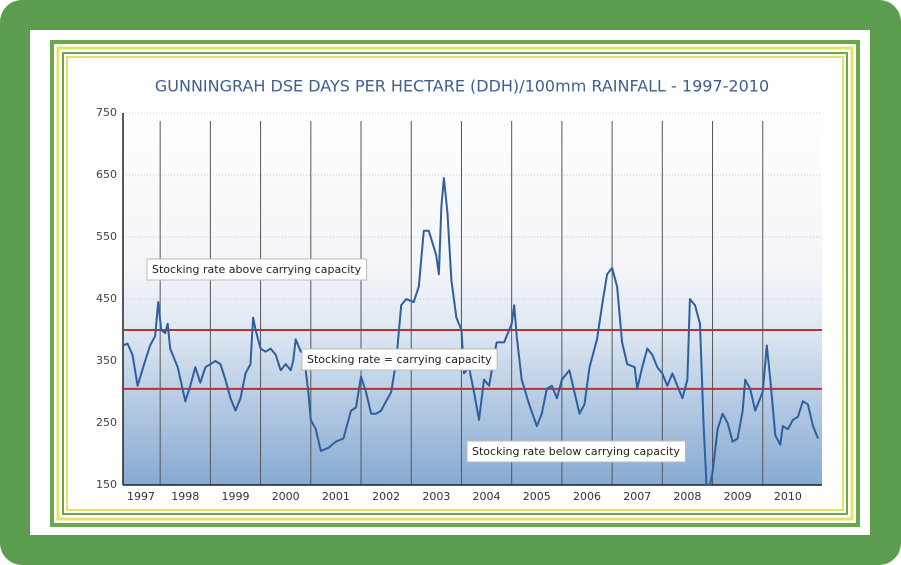 The image size is (901, 565). Describe the element at coordinates (537, 496) in the screenshot. I see `x-tick-label: 2005` at that location.